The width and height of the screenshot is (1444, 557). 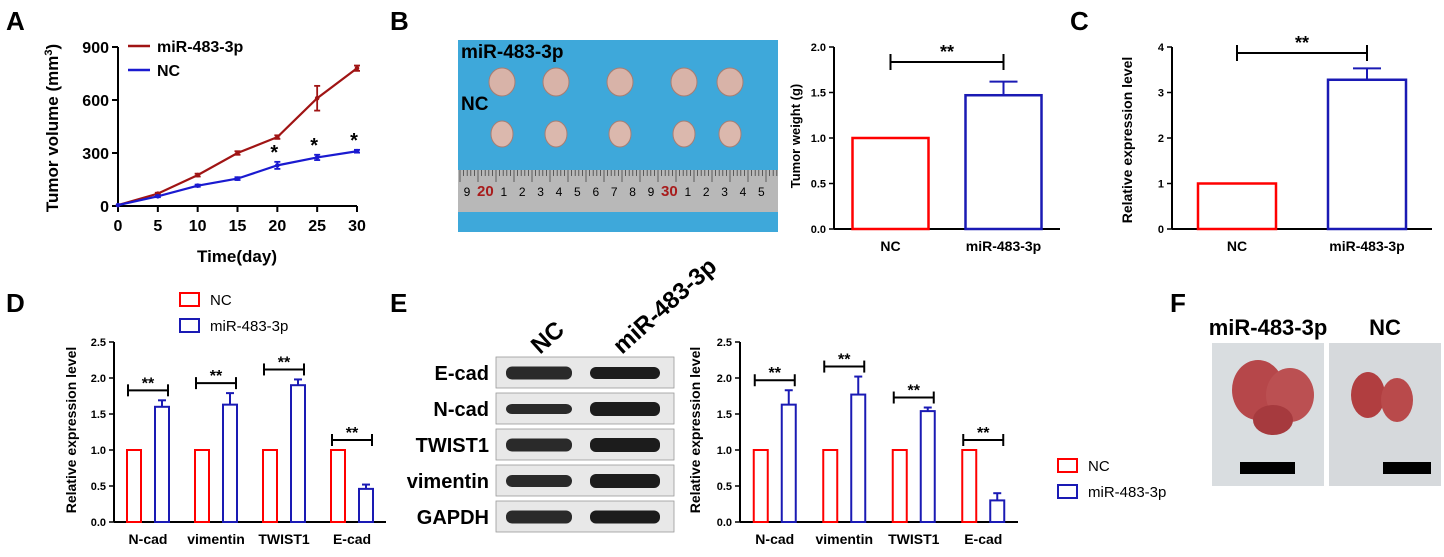 What do you see at coordinates (475, 104) in the screenshot?
I see `photo-label-nc: NC` at bounding box center [475, 104].